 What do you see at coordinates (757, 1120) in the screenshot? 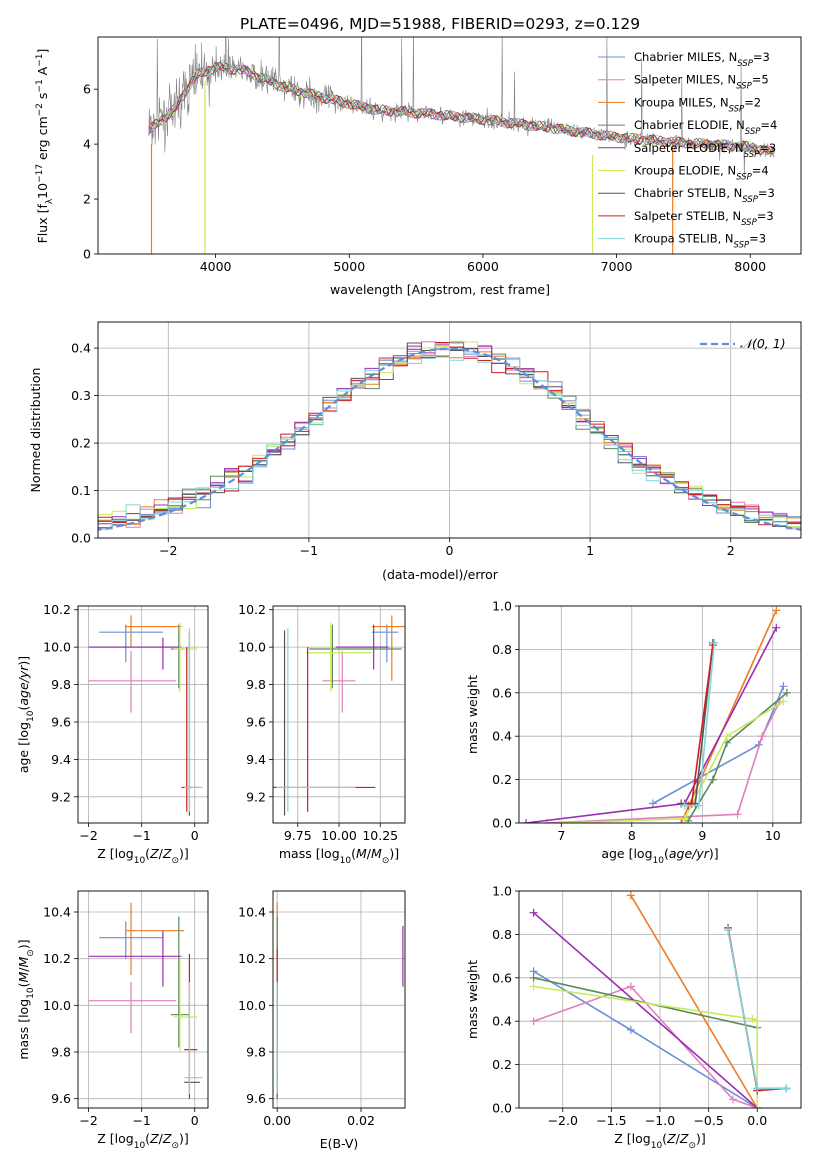
I see `x-tick-label: 0.0` at bounding box center [757, 1120].